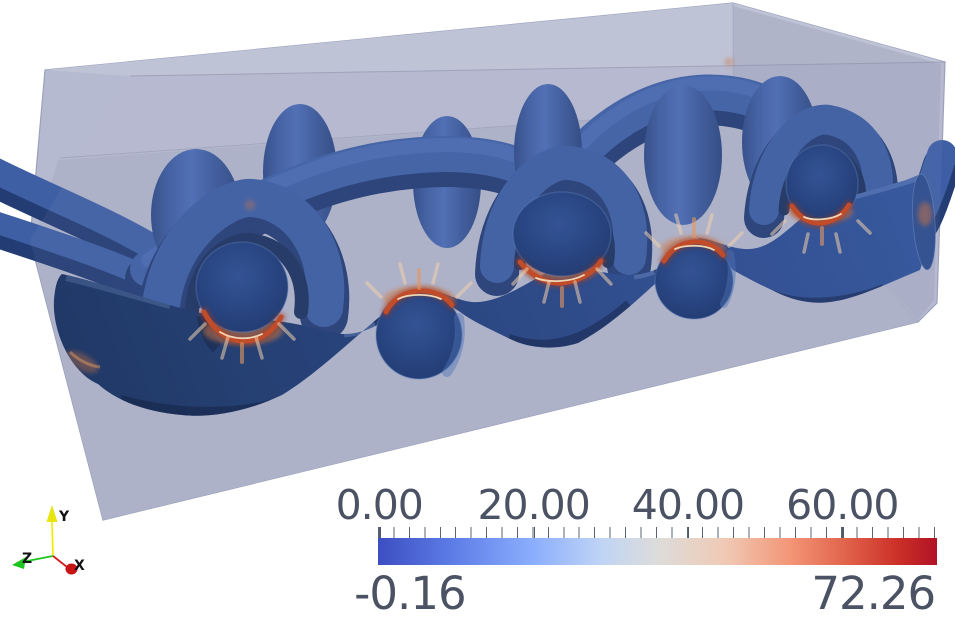 The width and height of the screenshot is (955, 635). I want to click on y-axis-line, so click(52, 539).